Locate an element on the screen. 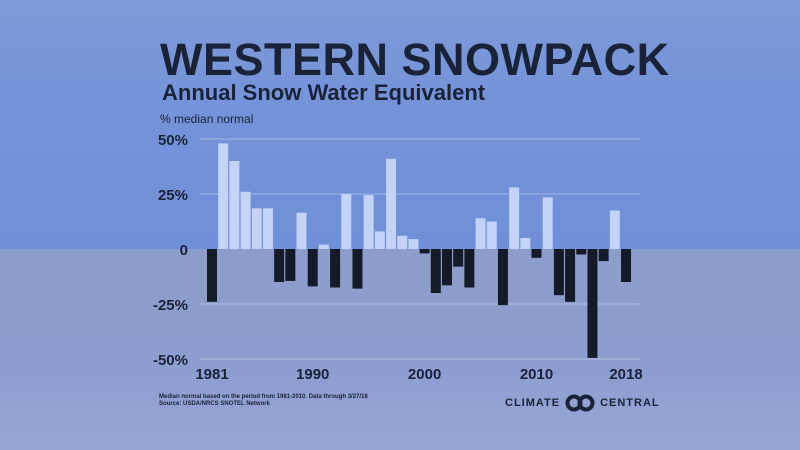  bar-2011 is located at coordinates (547, 223).